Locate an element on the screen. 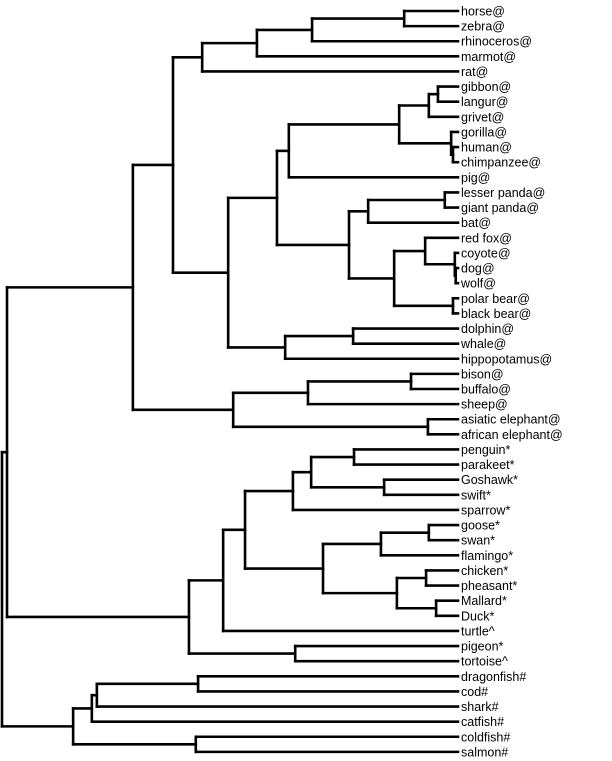 This screenshot has height=761, width=612. leaf-label: swift* is located at coordinates (476, 495).